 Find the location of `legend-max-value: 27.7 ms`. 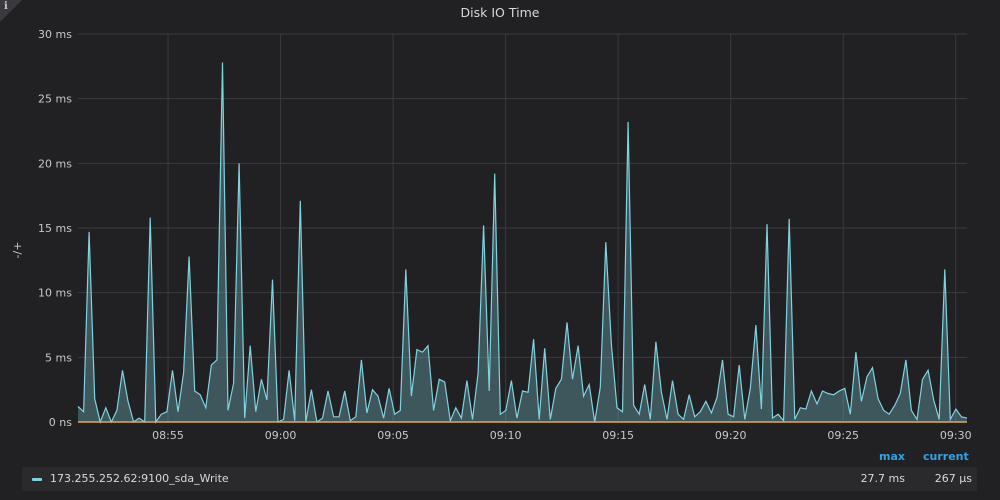

legend-max-value: 27.7 ms is located at coordinates (882, 478).